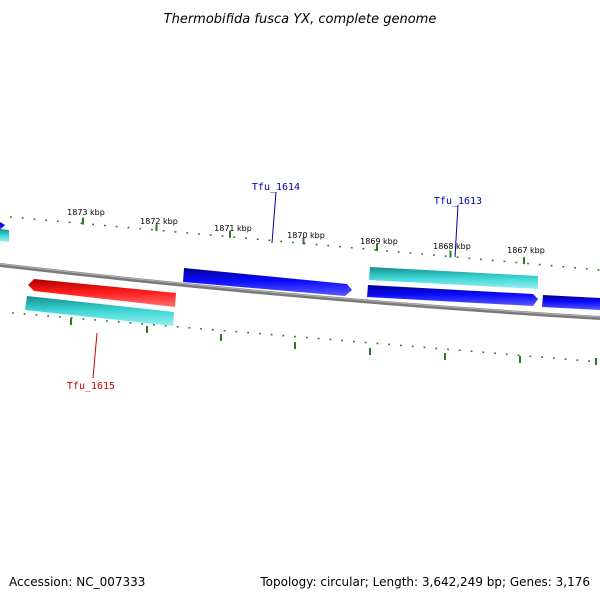  What do you see at coordinates (458, 201) in the screenshot?
I see `gene-label-tfu-1613: Tfu_1613` at bounding box center [458, 201].